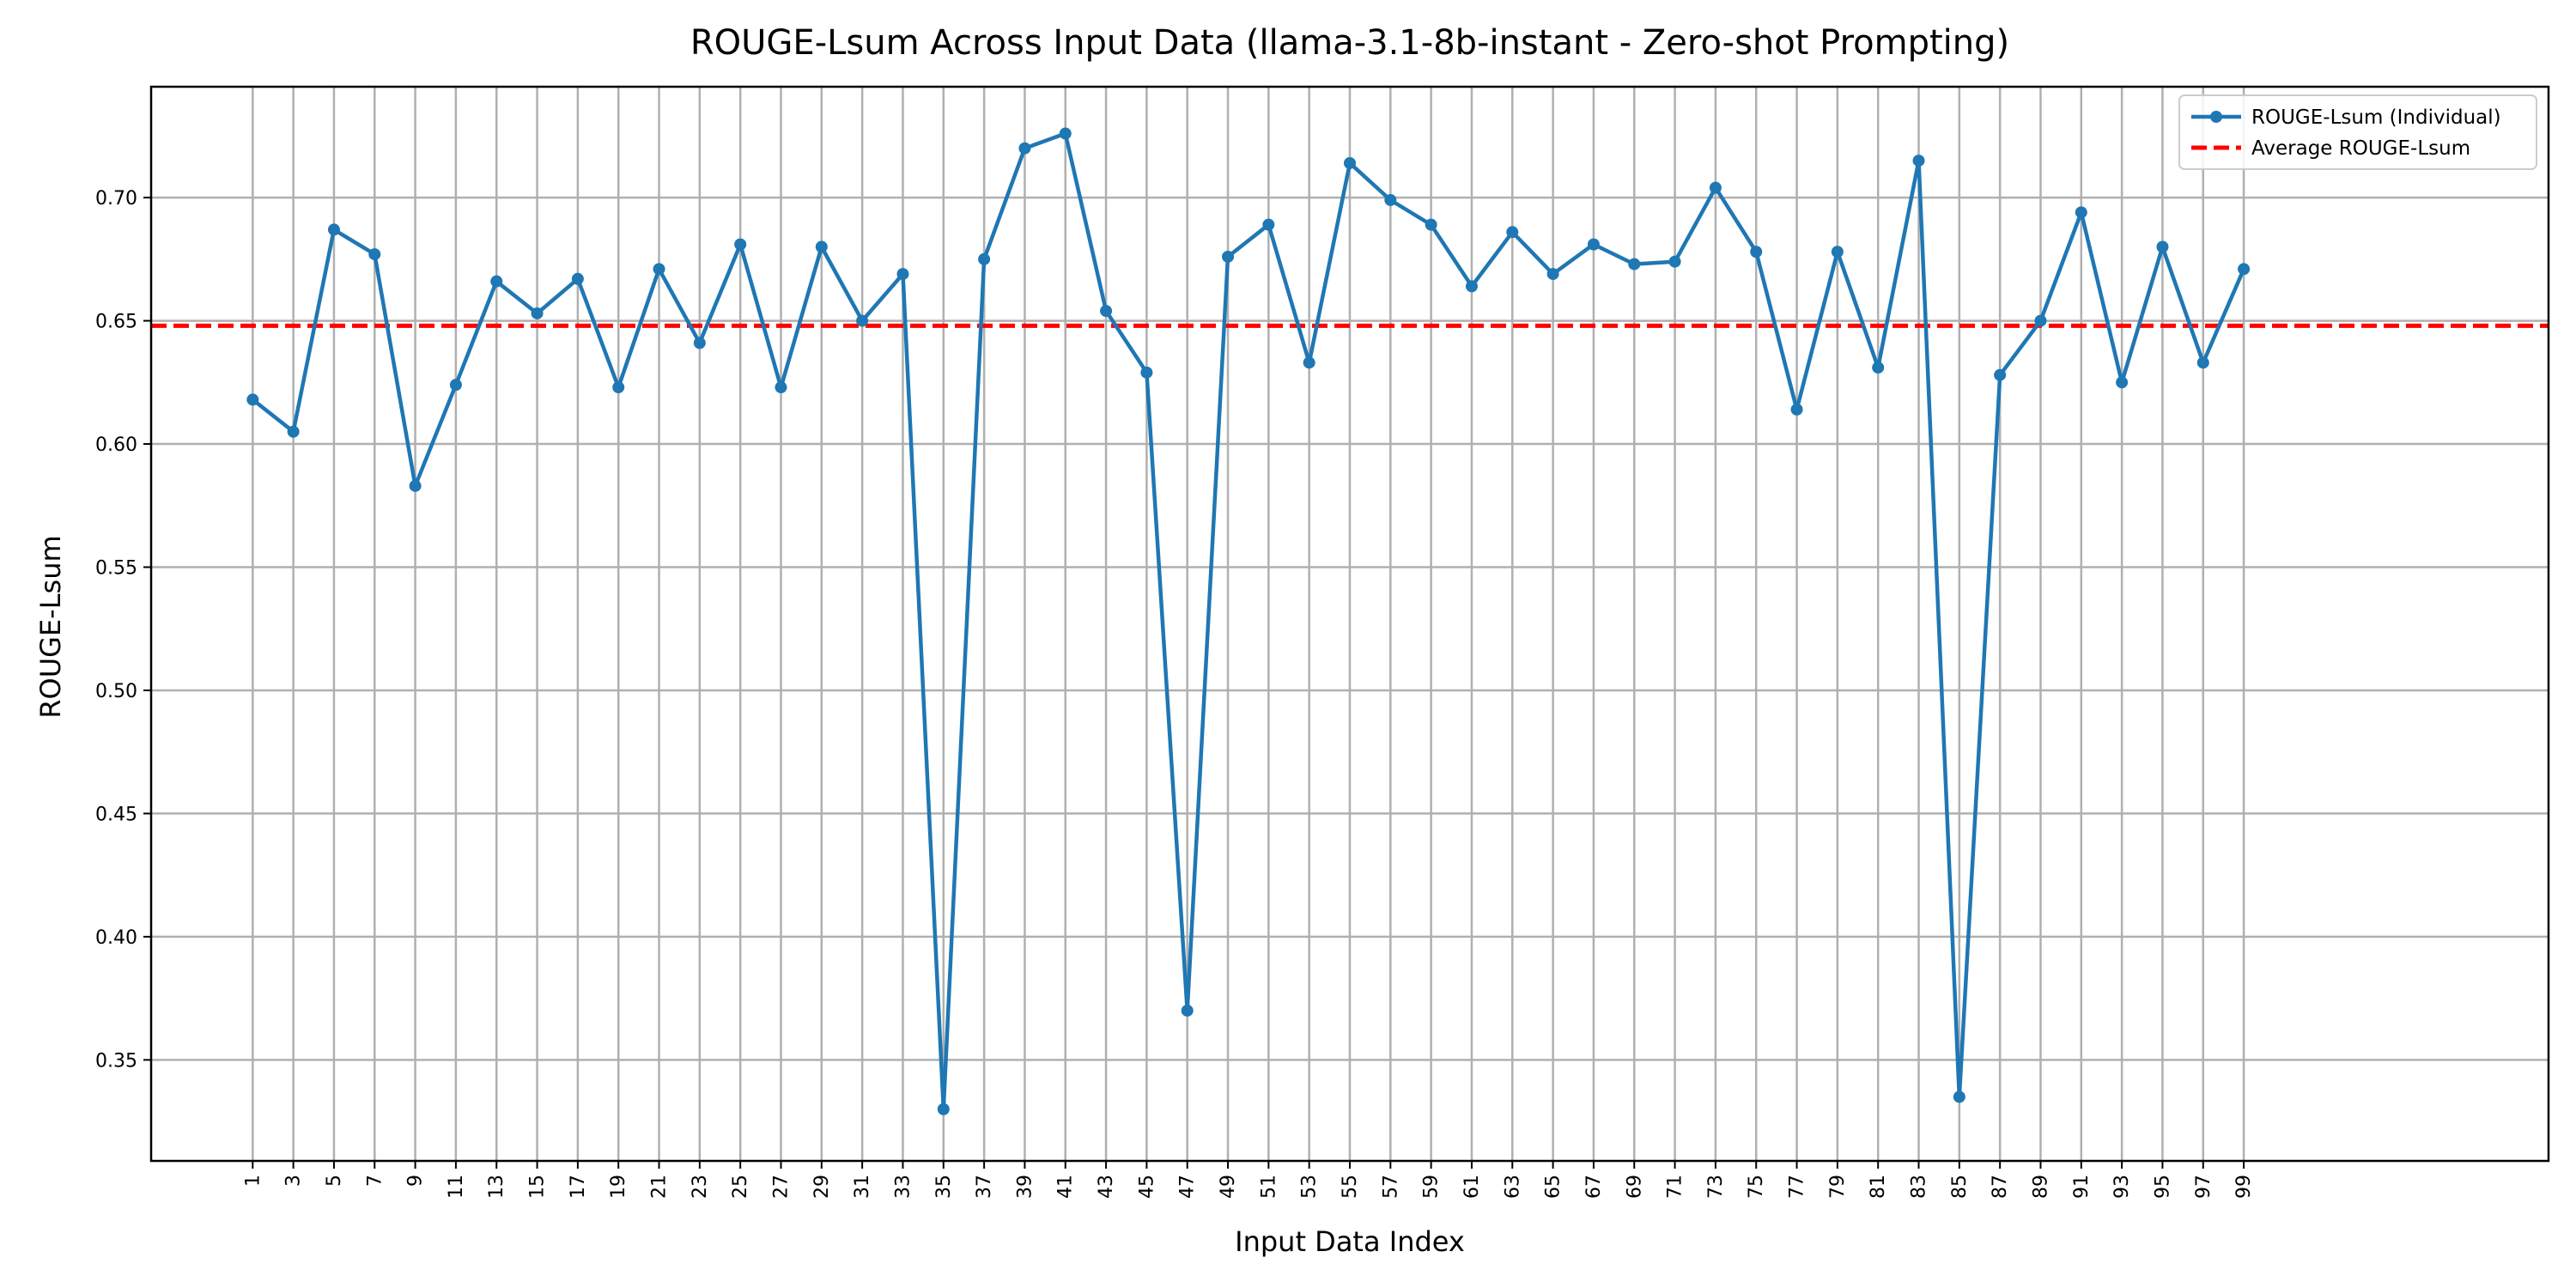 The height and width of the screenshot is (1288, 2576). I want to click on x-tick-label: 1, so click(253, 1181).